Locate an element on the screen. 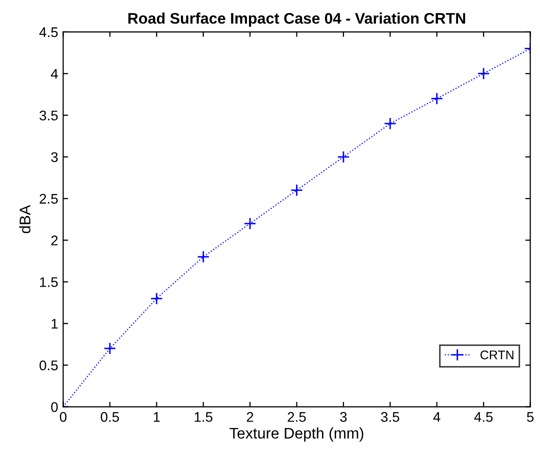 The width and height of the screenshot is (540, 450). y-tick-label: 1 is located at coordinates (55, 323).